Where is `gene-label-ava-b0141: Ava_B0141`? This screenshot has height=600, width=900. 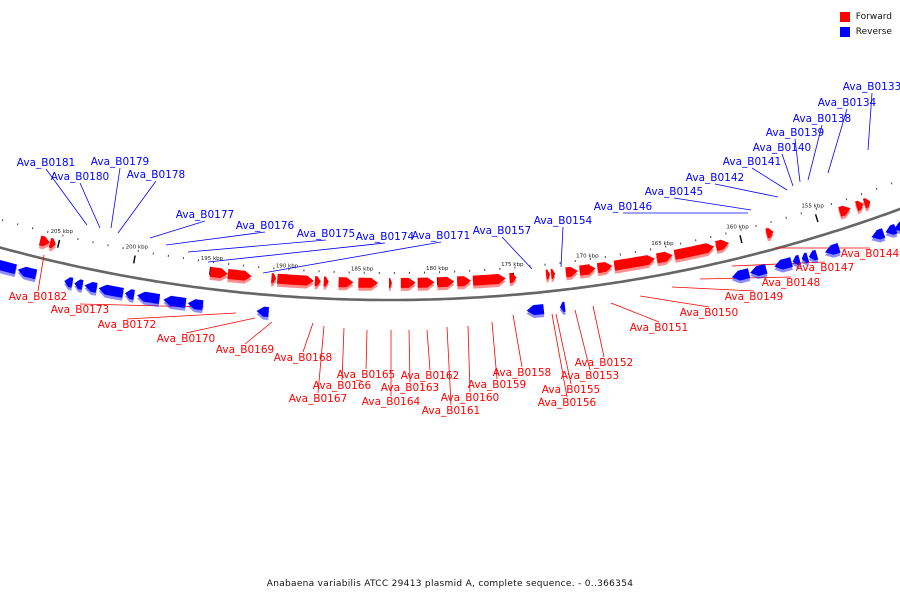
gene-label-ava-b0141: Ava_B0141 is located at coordinates (752, 162).